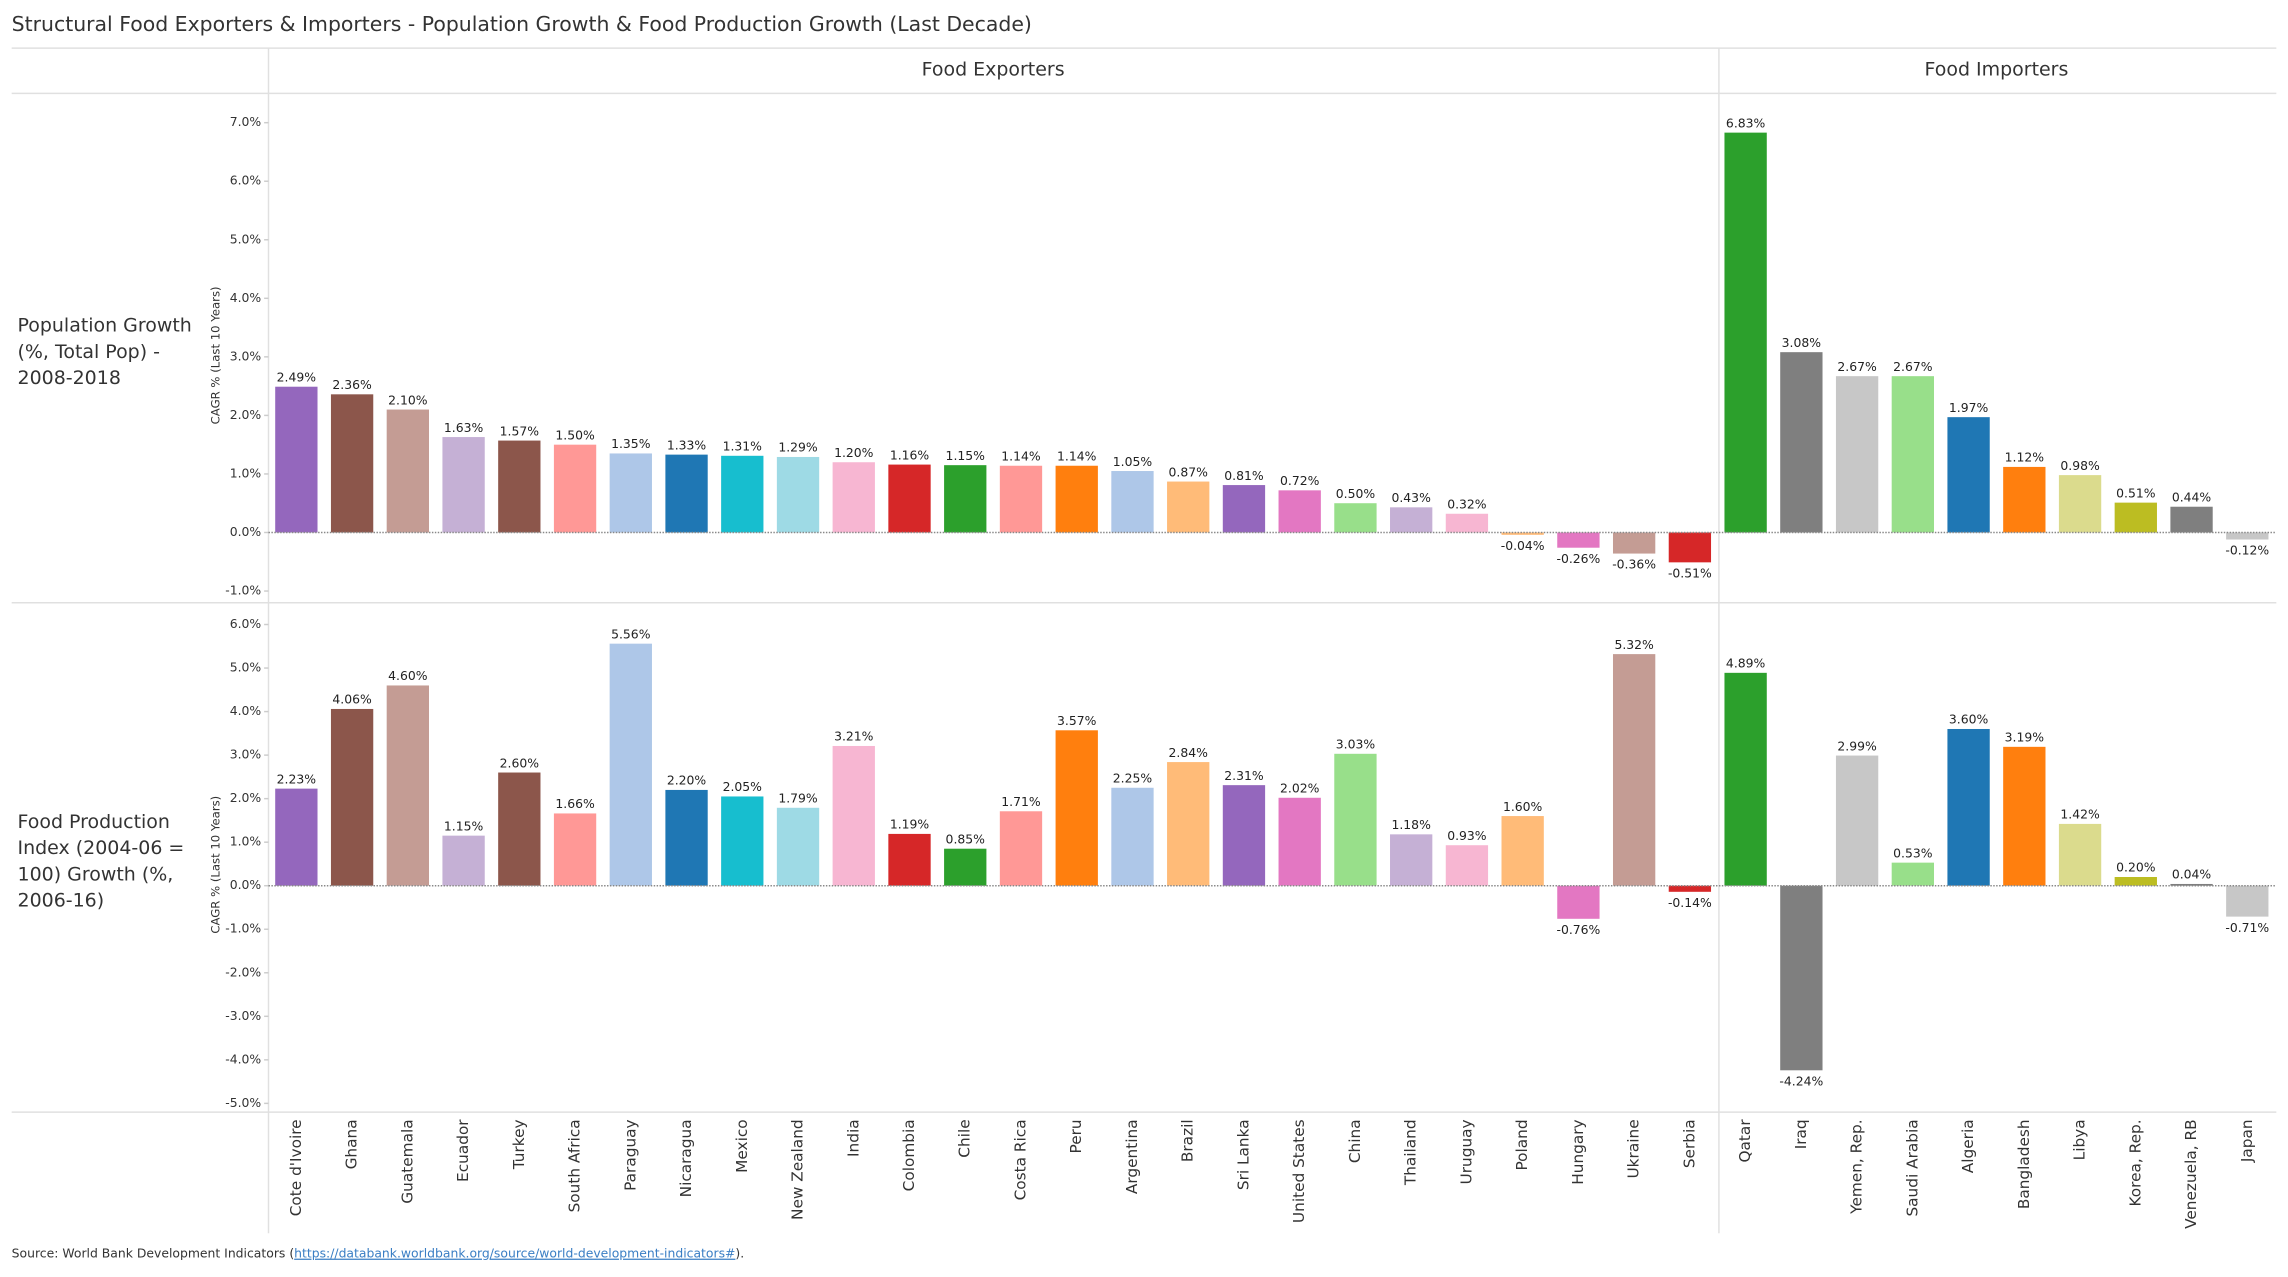  I want to click on x-tick-label: Iraq, so click(1801, 1134).